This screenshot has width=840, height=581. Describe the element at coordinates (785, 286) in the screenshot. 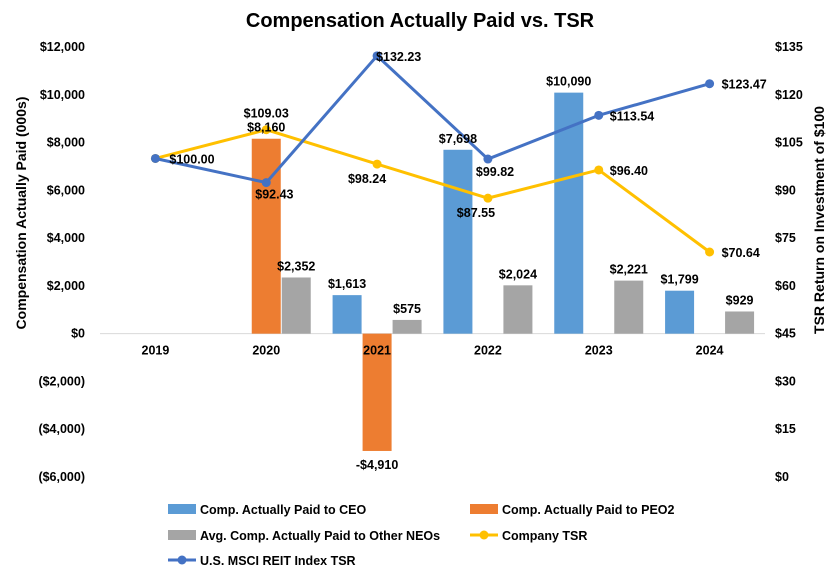

I see `y2-tick-label: $60` at that location.